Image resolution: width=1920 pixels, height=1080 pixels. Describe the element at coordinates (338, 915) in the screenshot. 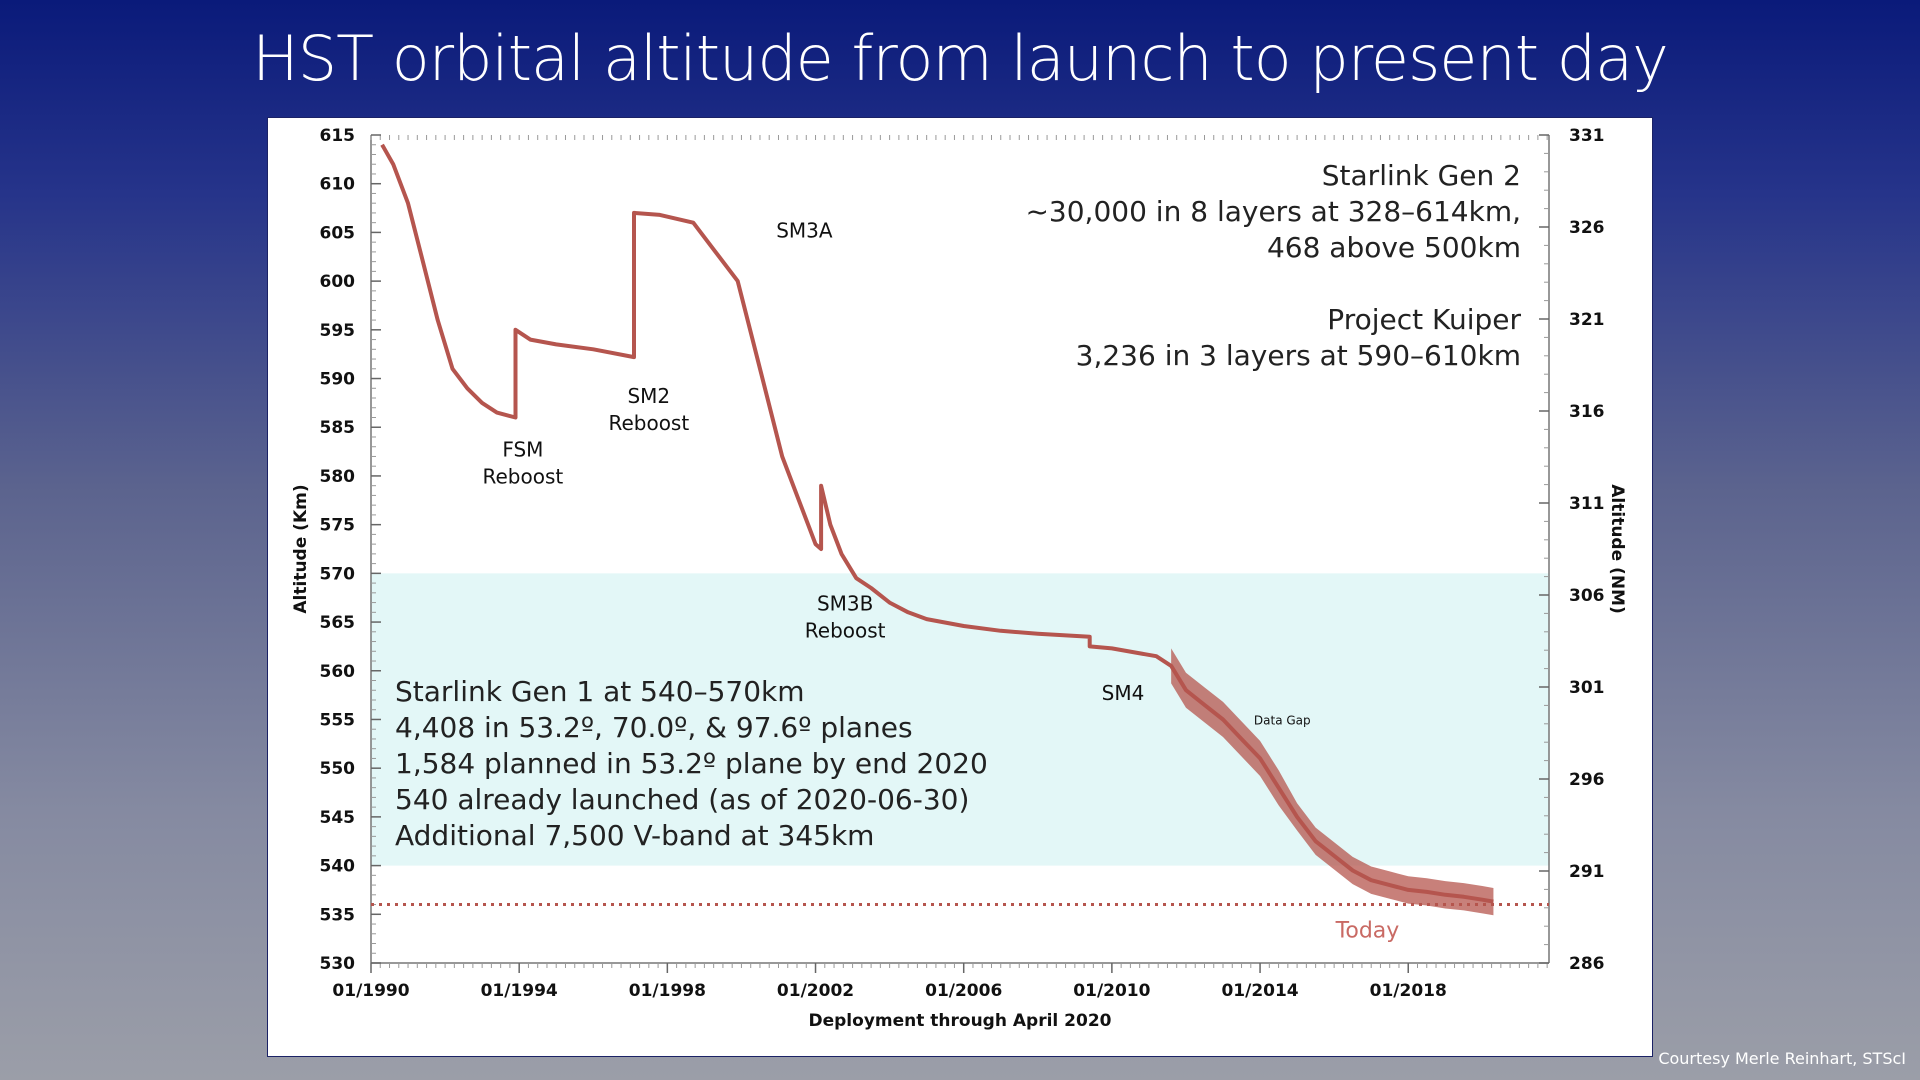

I see `y-tick-label: 535` at that location.